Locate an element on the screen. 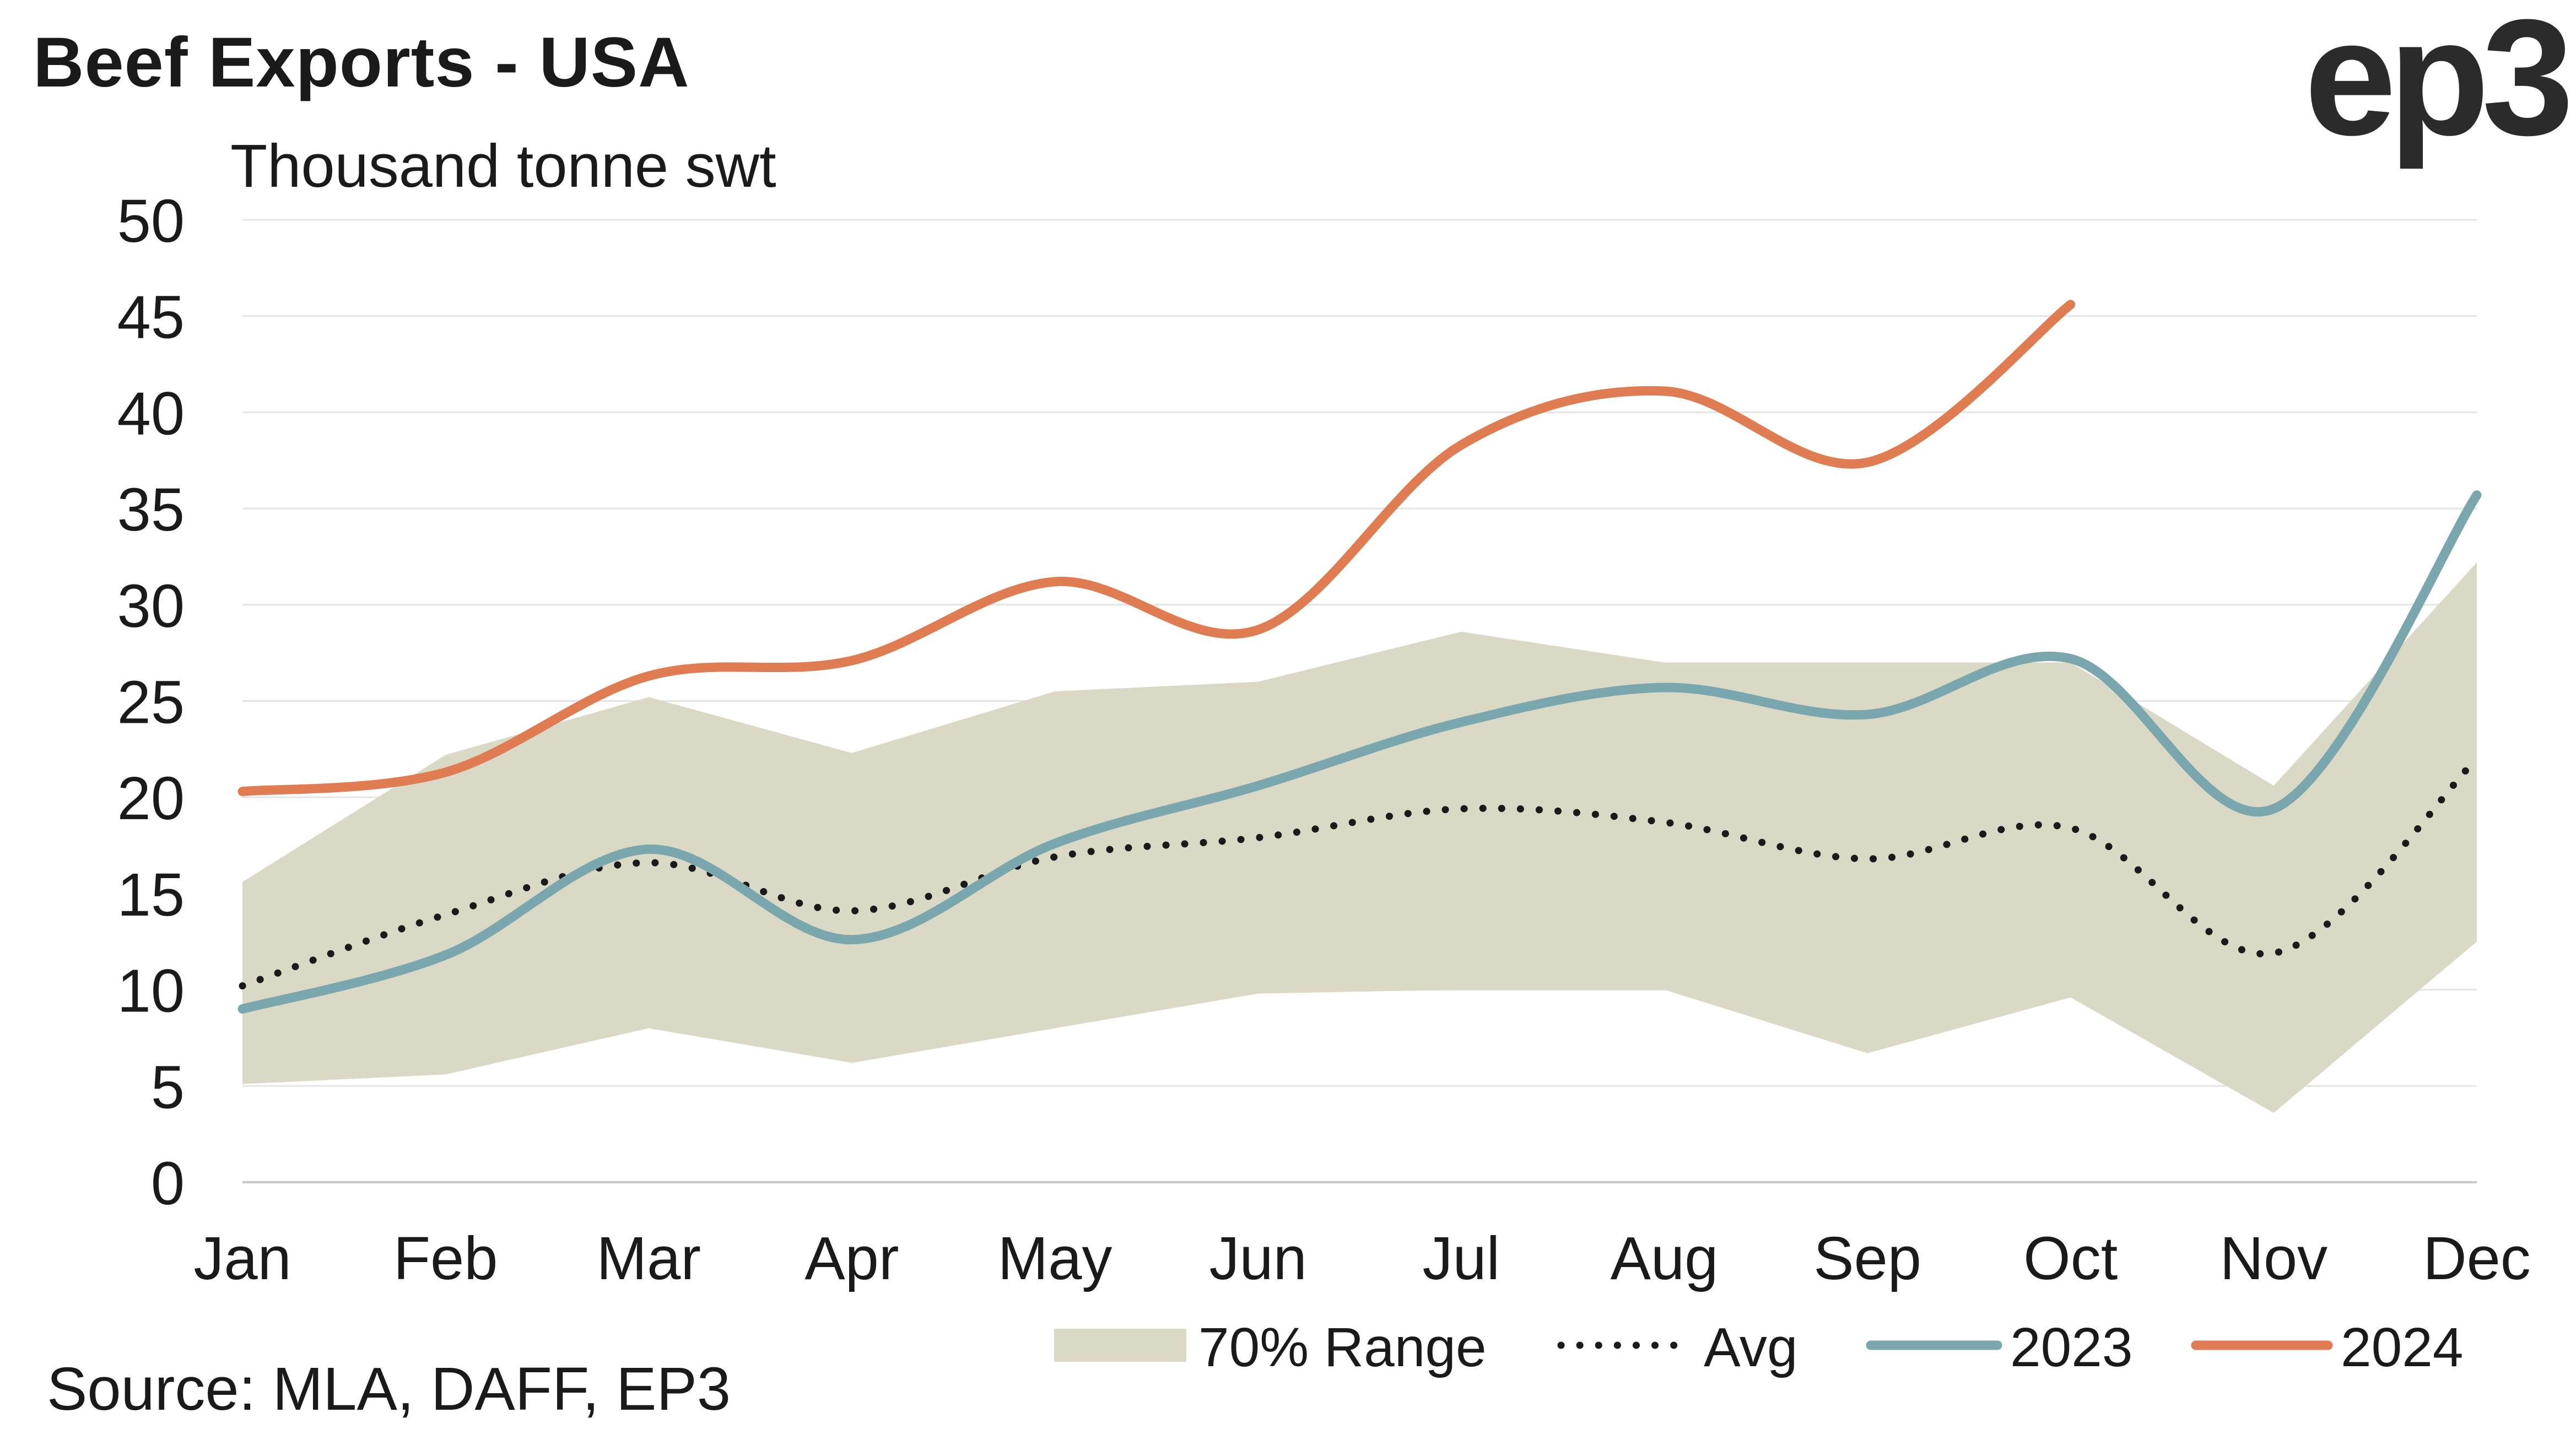 The image size is (2576, 1429). x-tick-label: Sep is located at coordinates (1867, 1258).